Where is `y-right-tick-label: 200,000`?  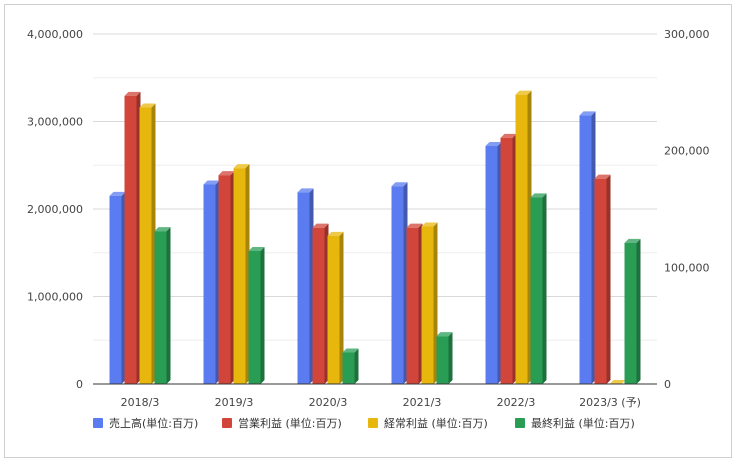
y-right-tick-label: 200,000 is located at coordinates (687, 151).